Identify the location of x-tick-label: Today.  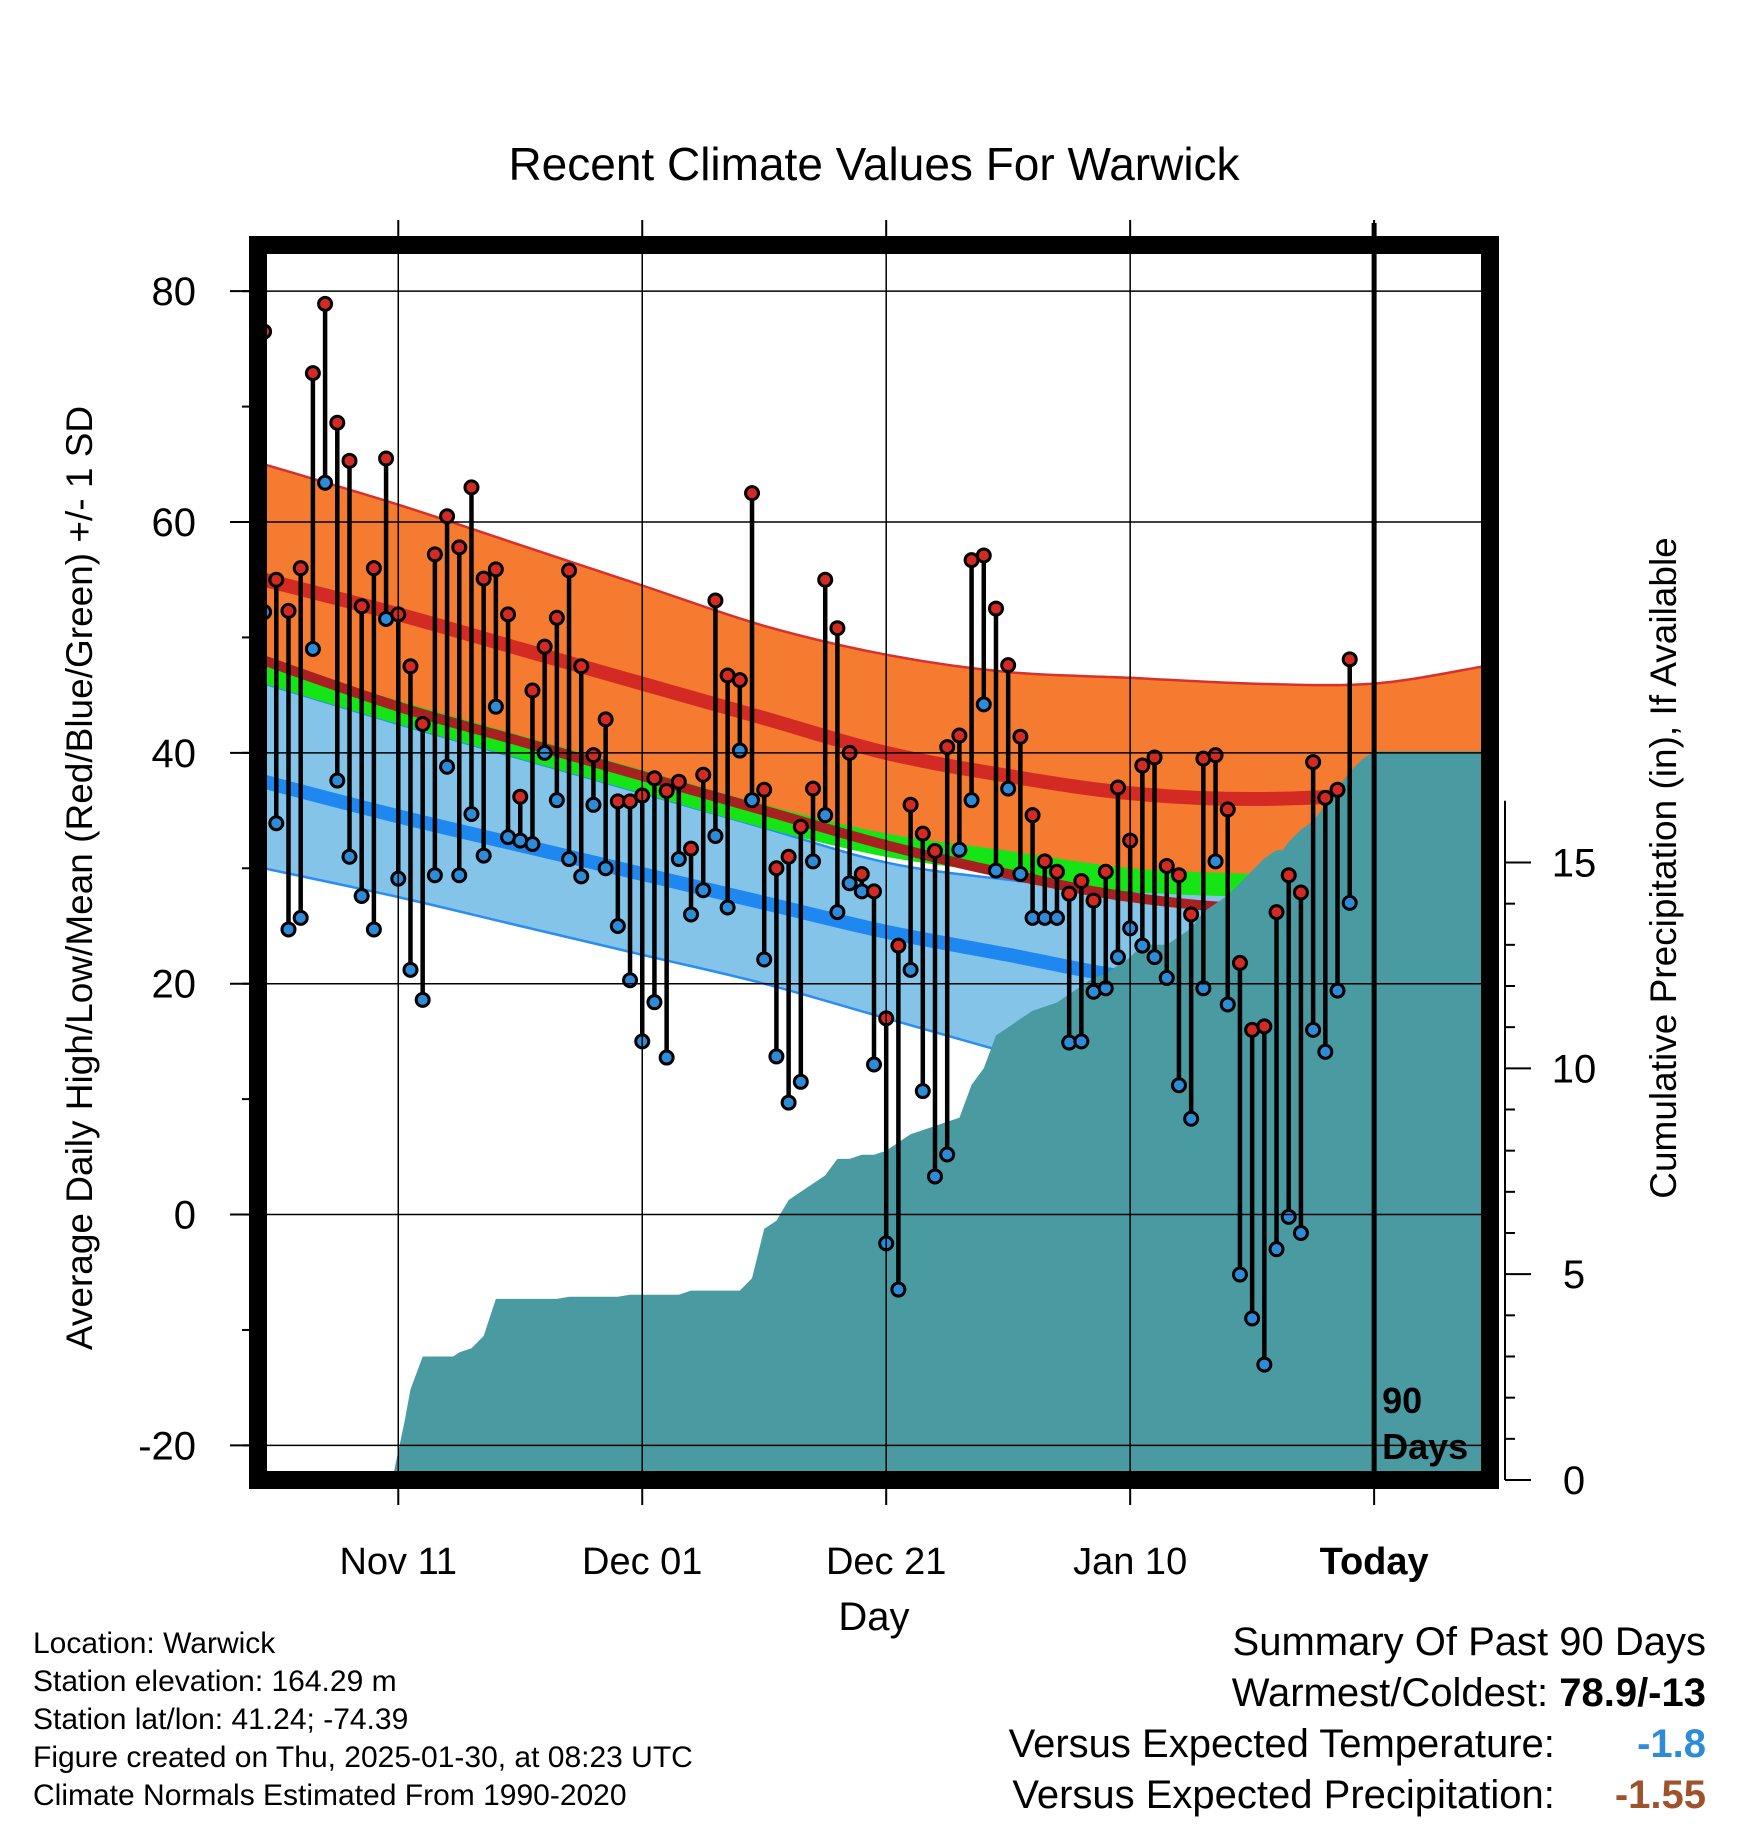
(1374, 1562).